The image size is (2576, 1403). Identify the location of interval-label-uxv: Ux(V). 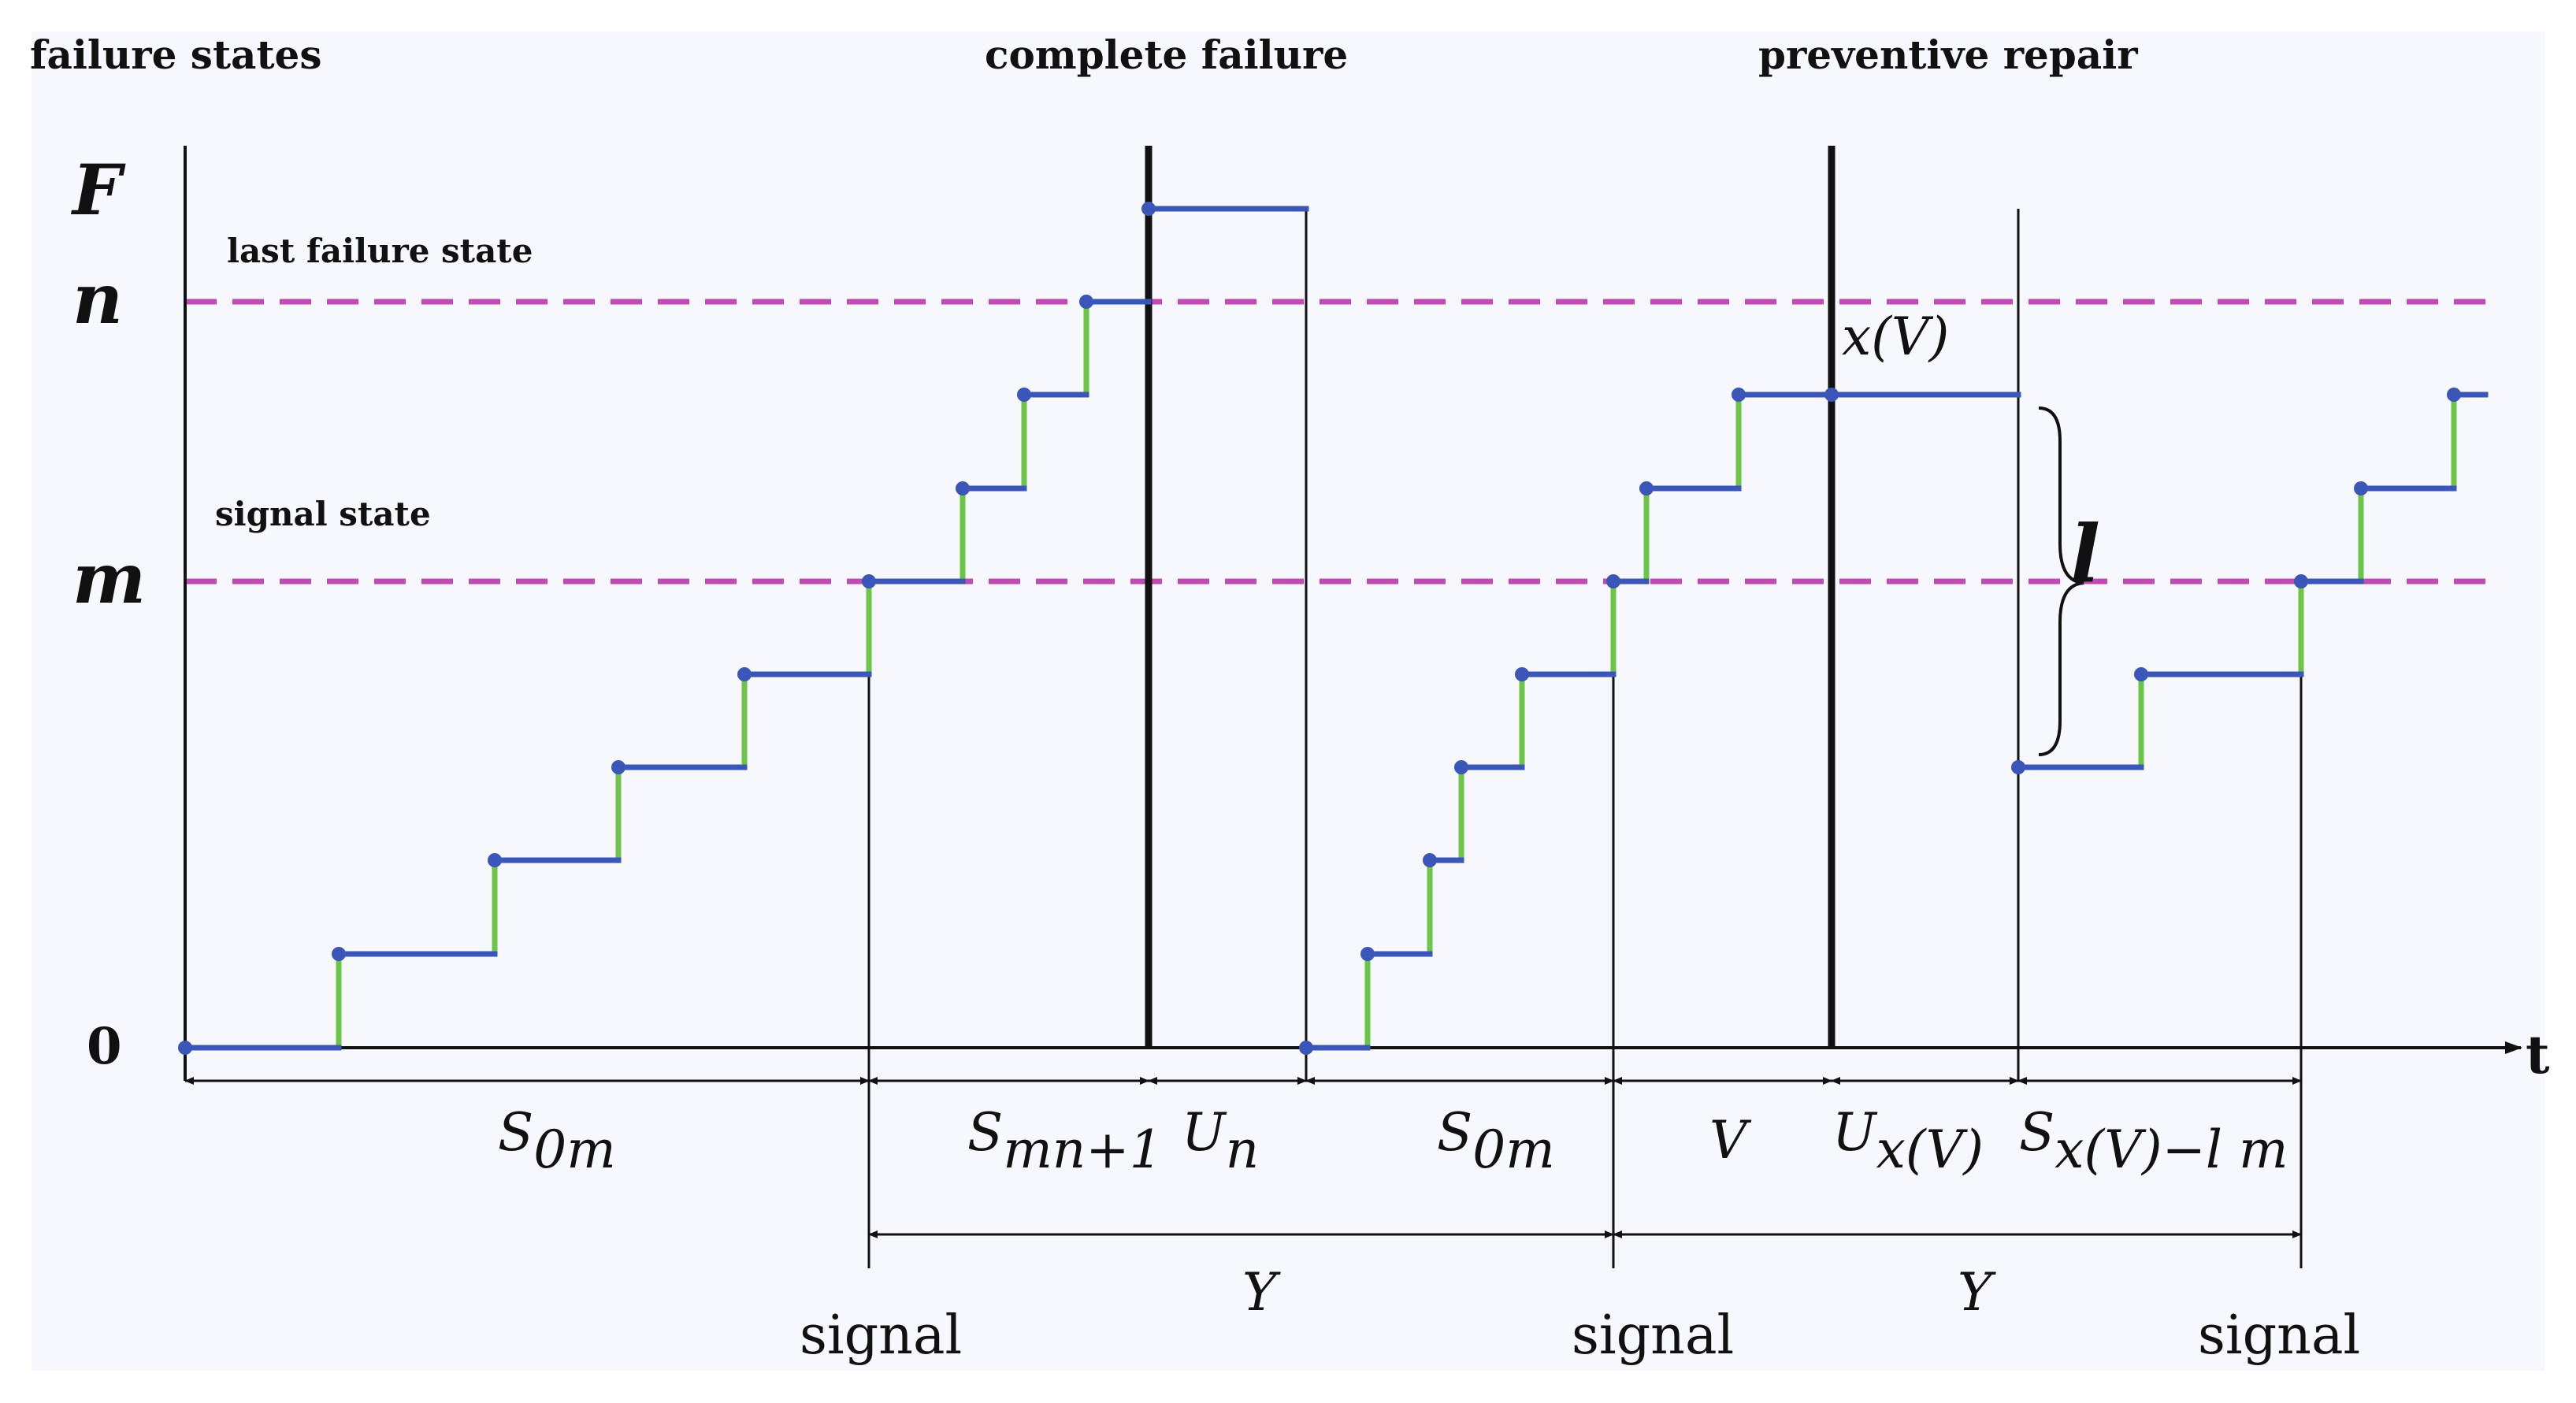
(1908, 1141).